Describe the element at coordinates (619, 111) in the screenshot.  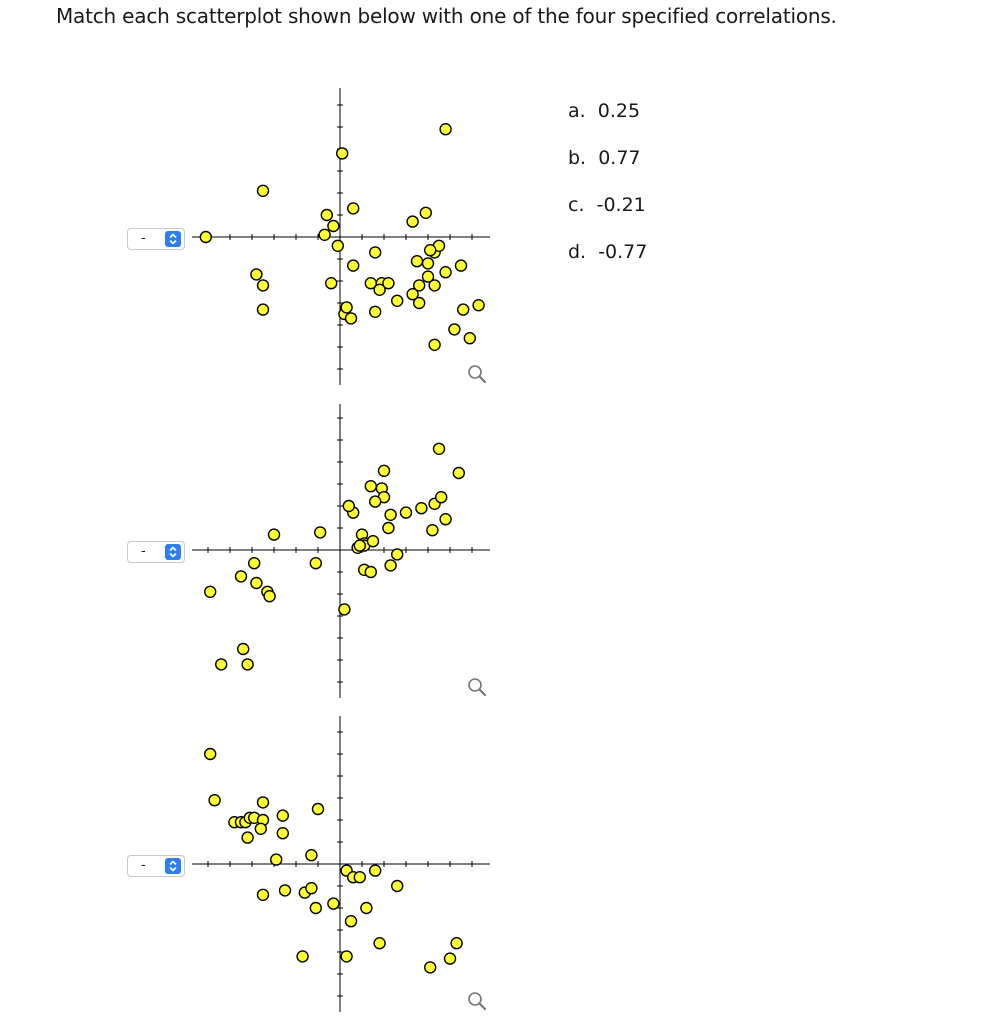
I see `option-value: 0.25` at that location.